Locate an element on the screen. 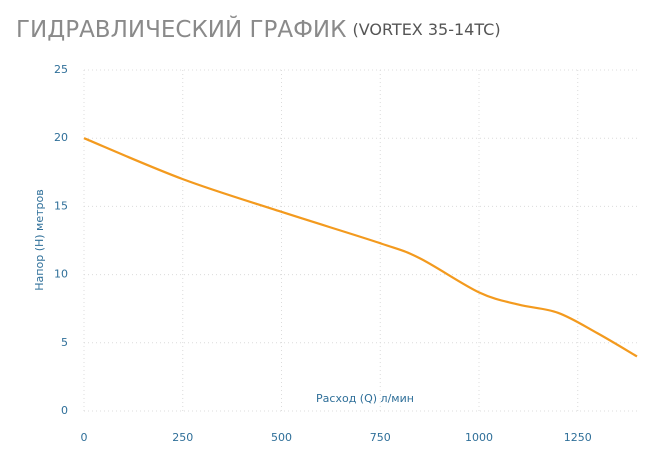 The height and width of the screenshot is (461, 668). chart-title: ГИДРАВЛИЧЕСКИЙ ГРАФИК (VORTEX 35-14TC) is located at coordinates (258, 29).